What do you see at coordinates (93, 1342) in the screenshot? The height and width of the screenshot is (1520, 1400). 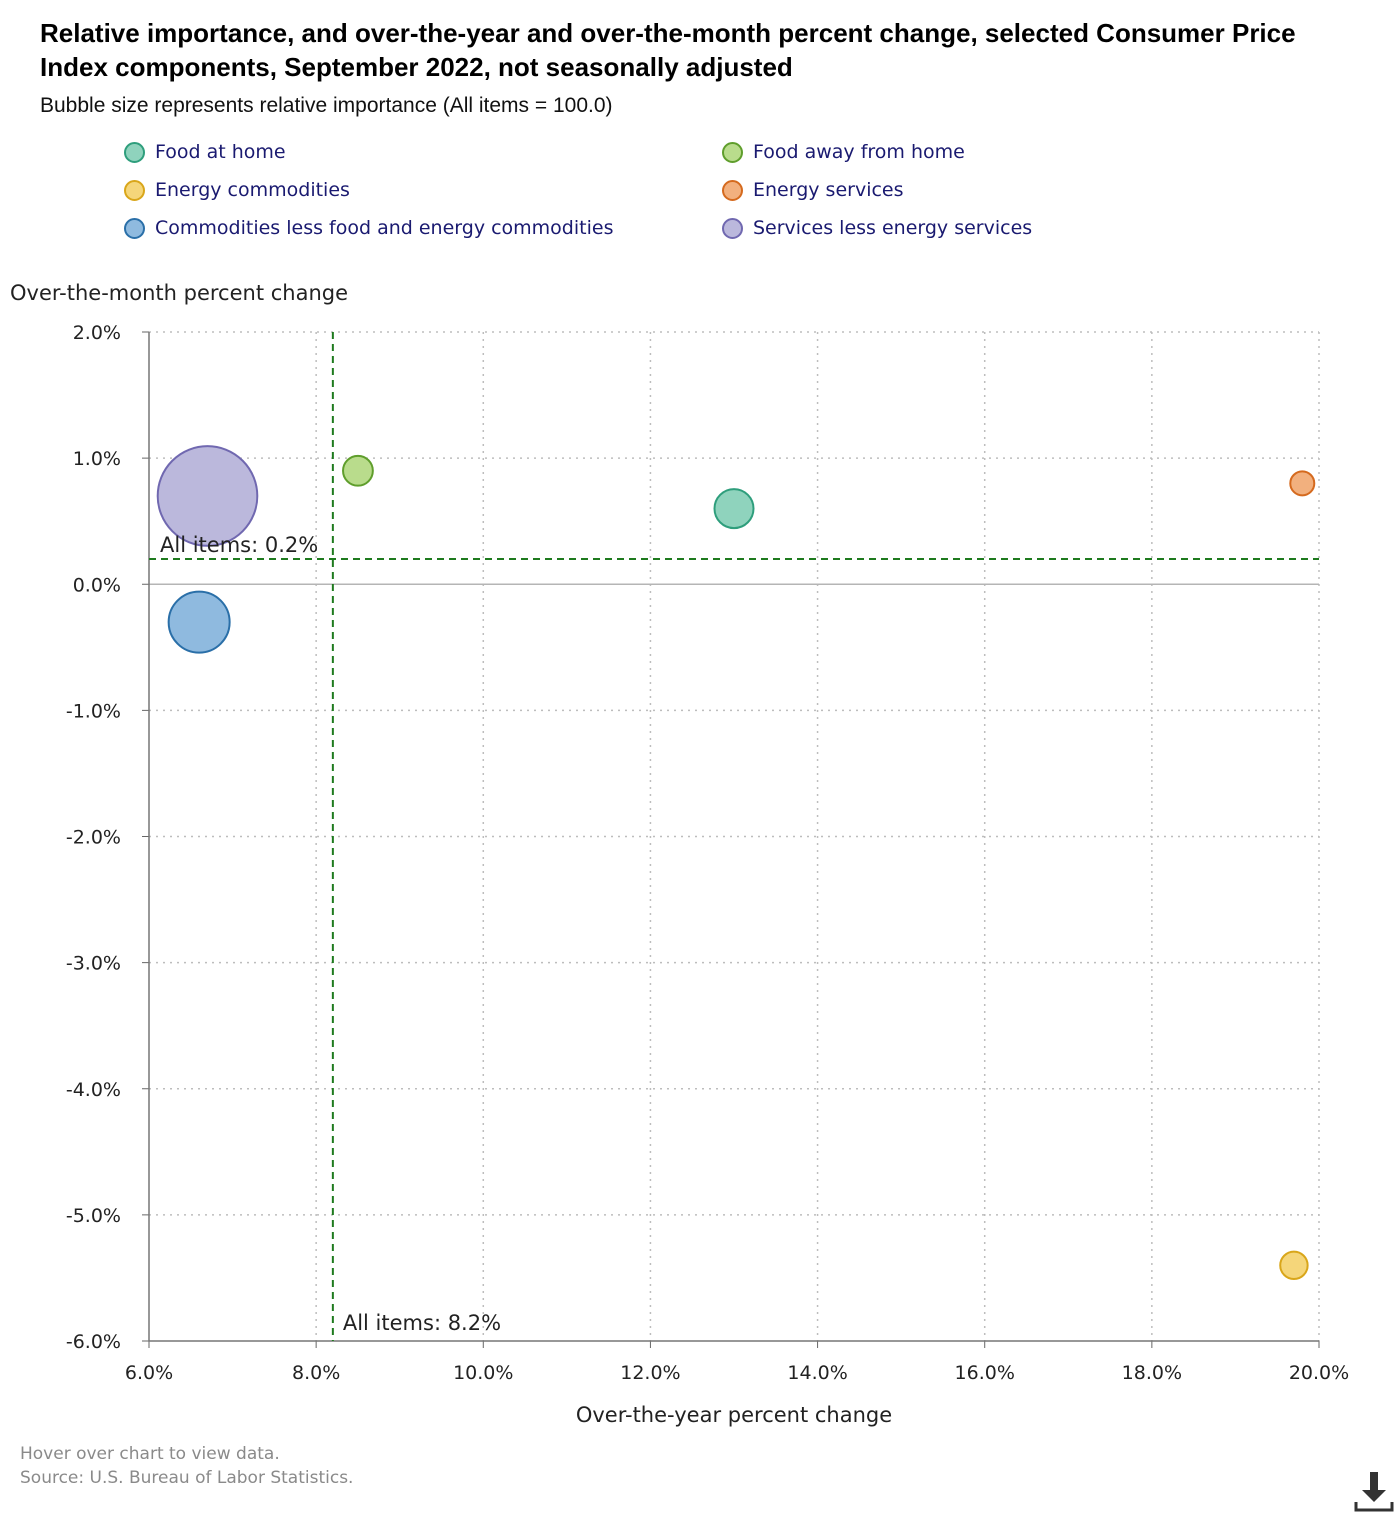 I see `y-tick-label: -6.0%` at bounding box center [93, 1342].